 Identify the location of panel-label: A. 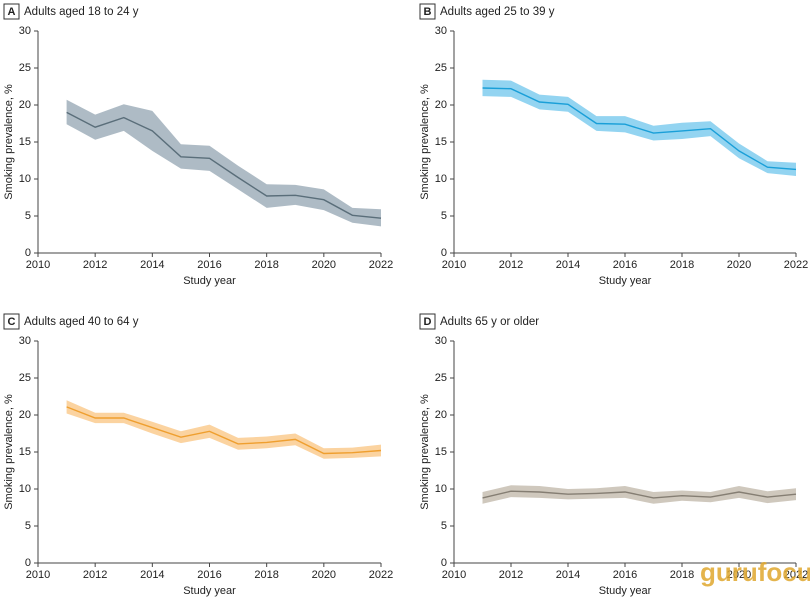
(12, 12).